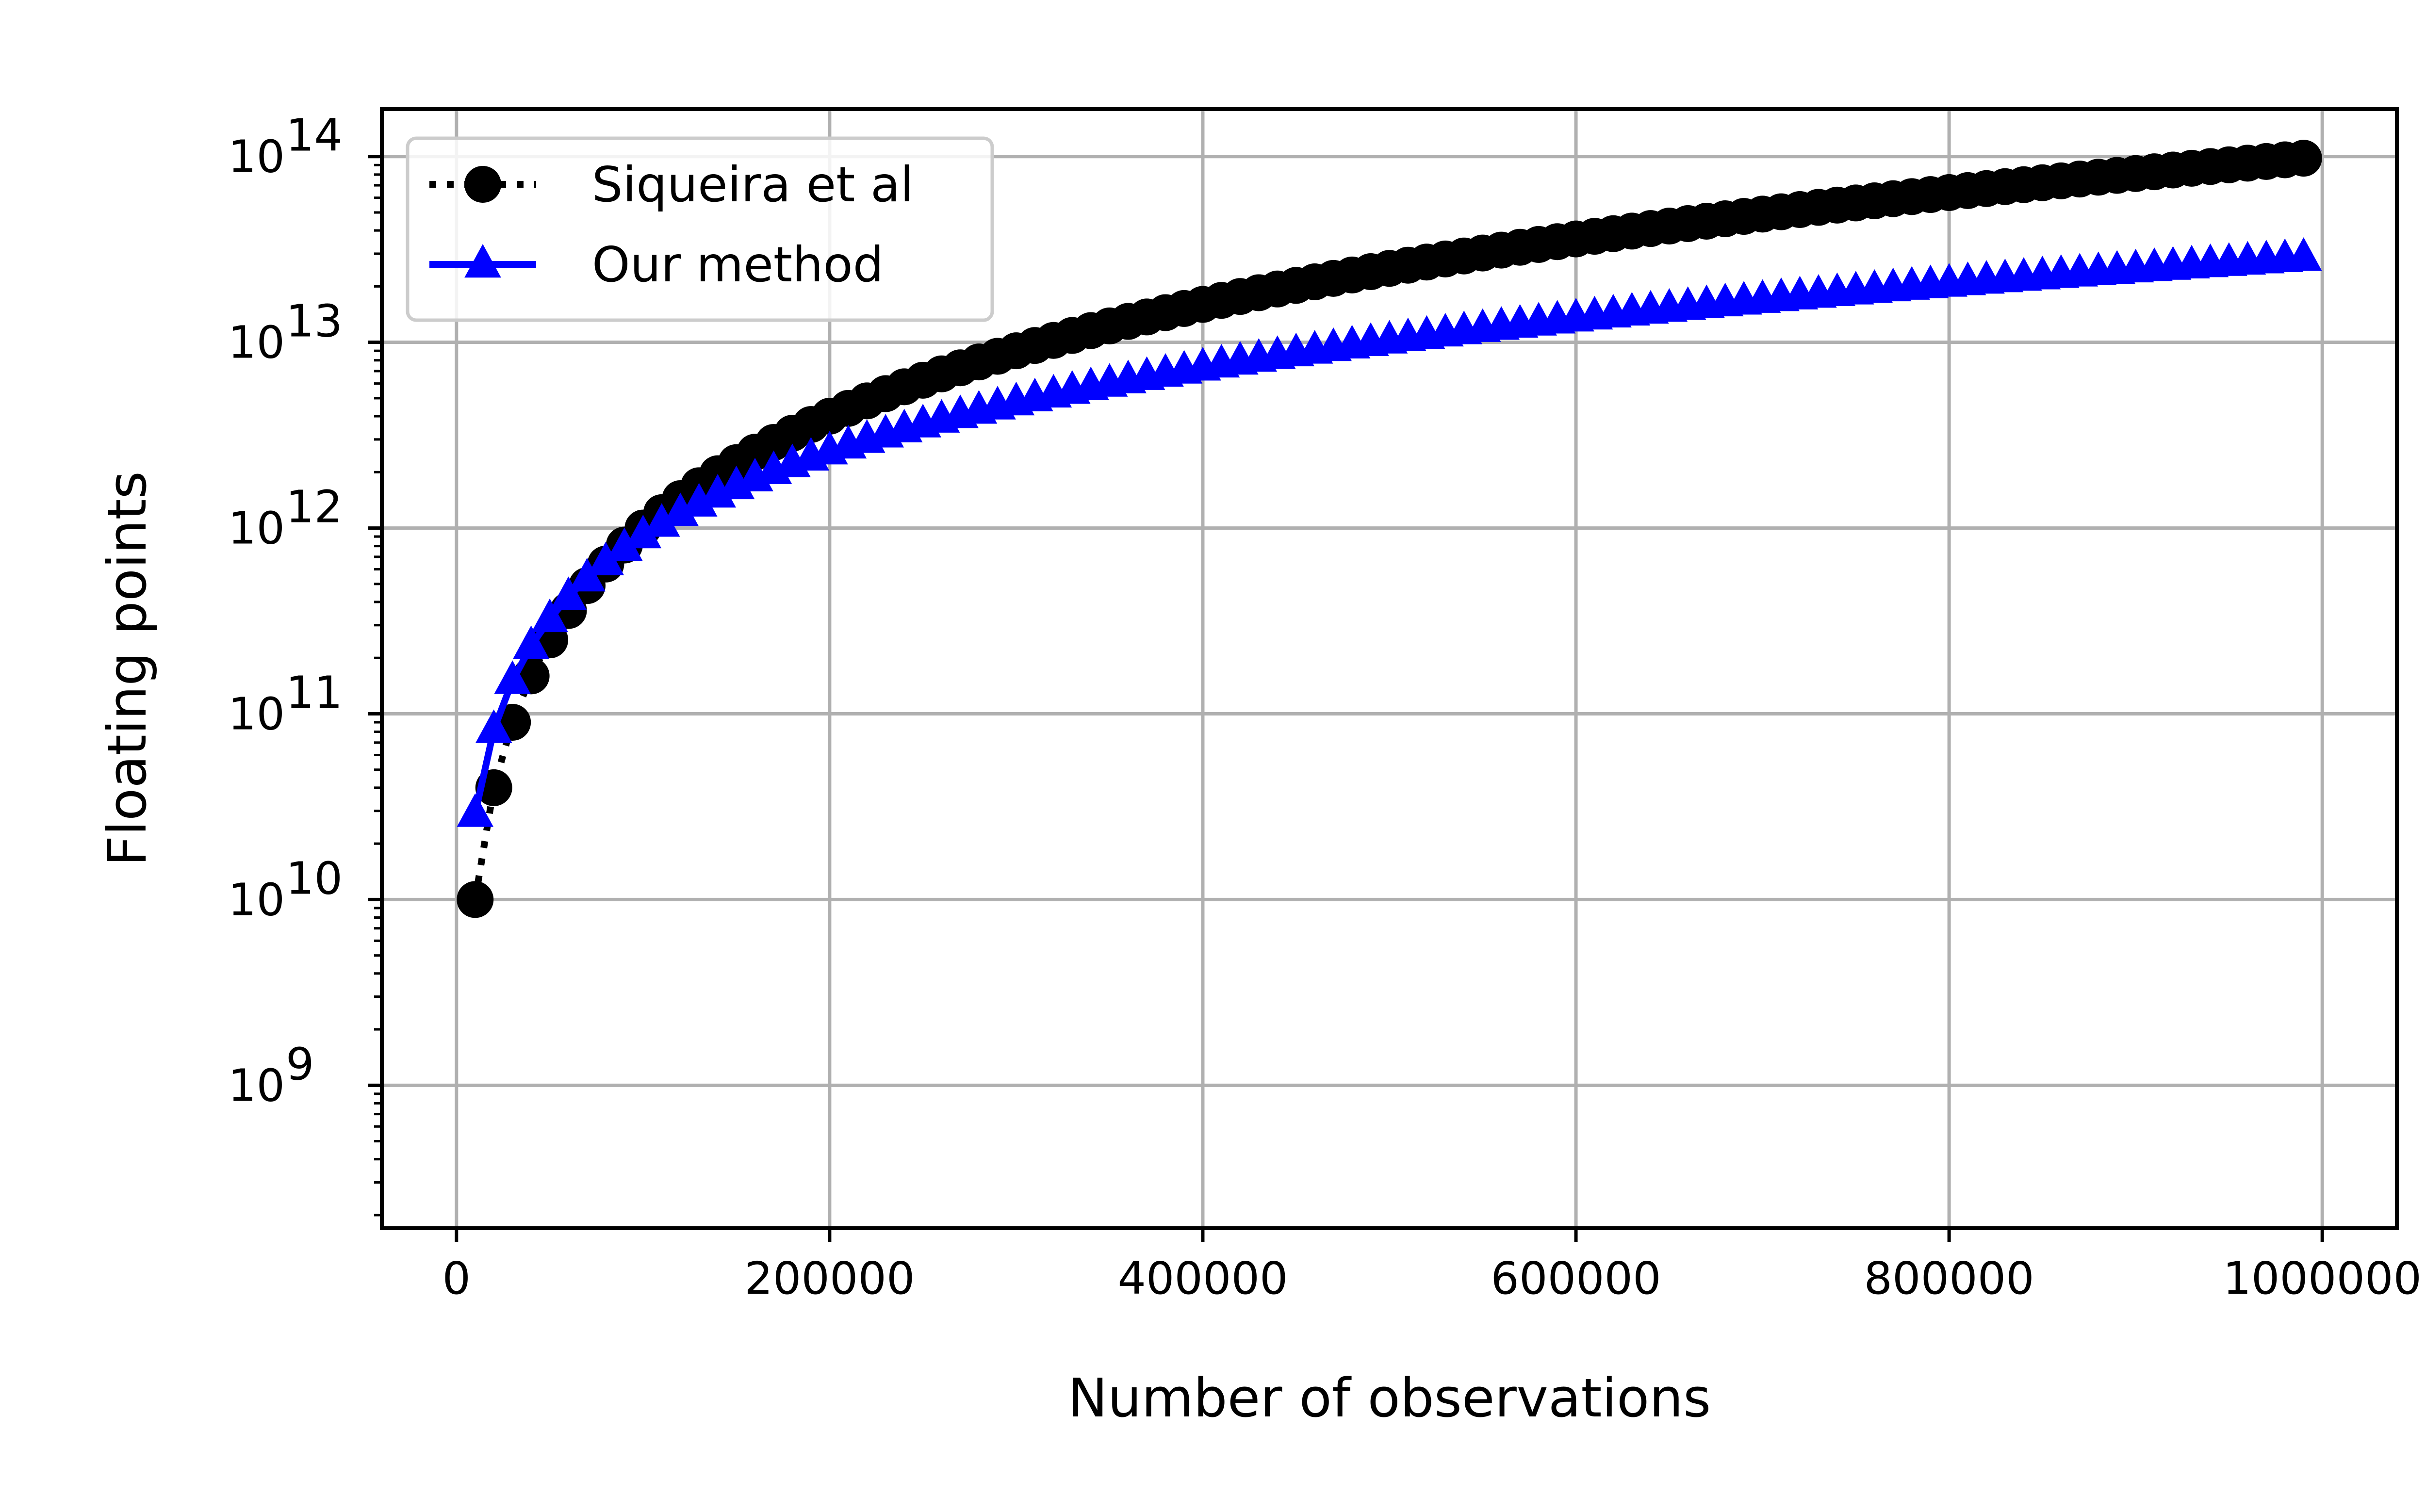  Describe the element at coordinates (1576, 1278) in the screenshot. I see `x-tick-label: 600000` at that location.